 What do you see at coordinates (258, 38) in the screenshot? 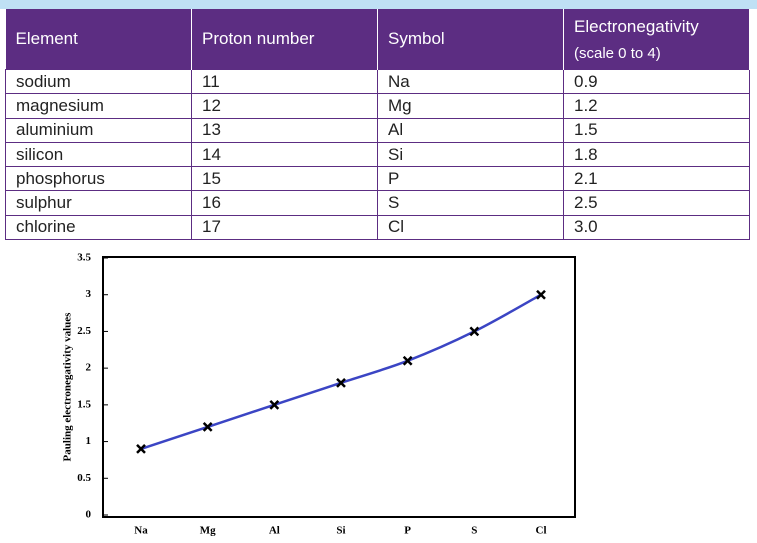
I see `header-text: Proton number` at bounding box center [258, 38].